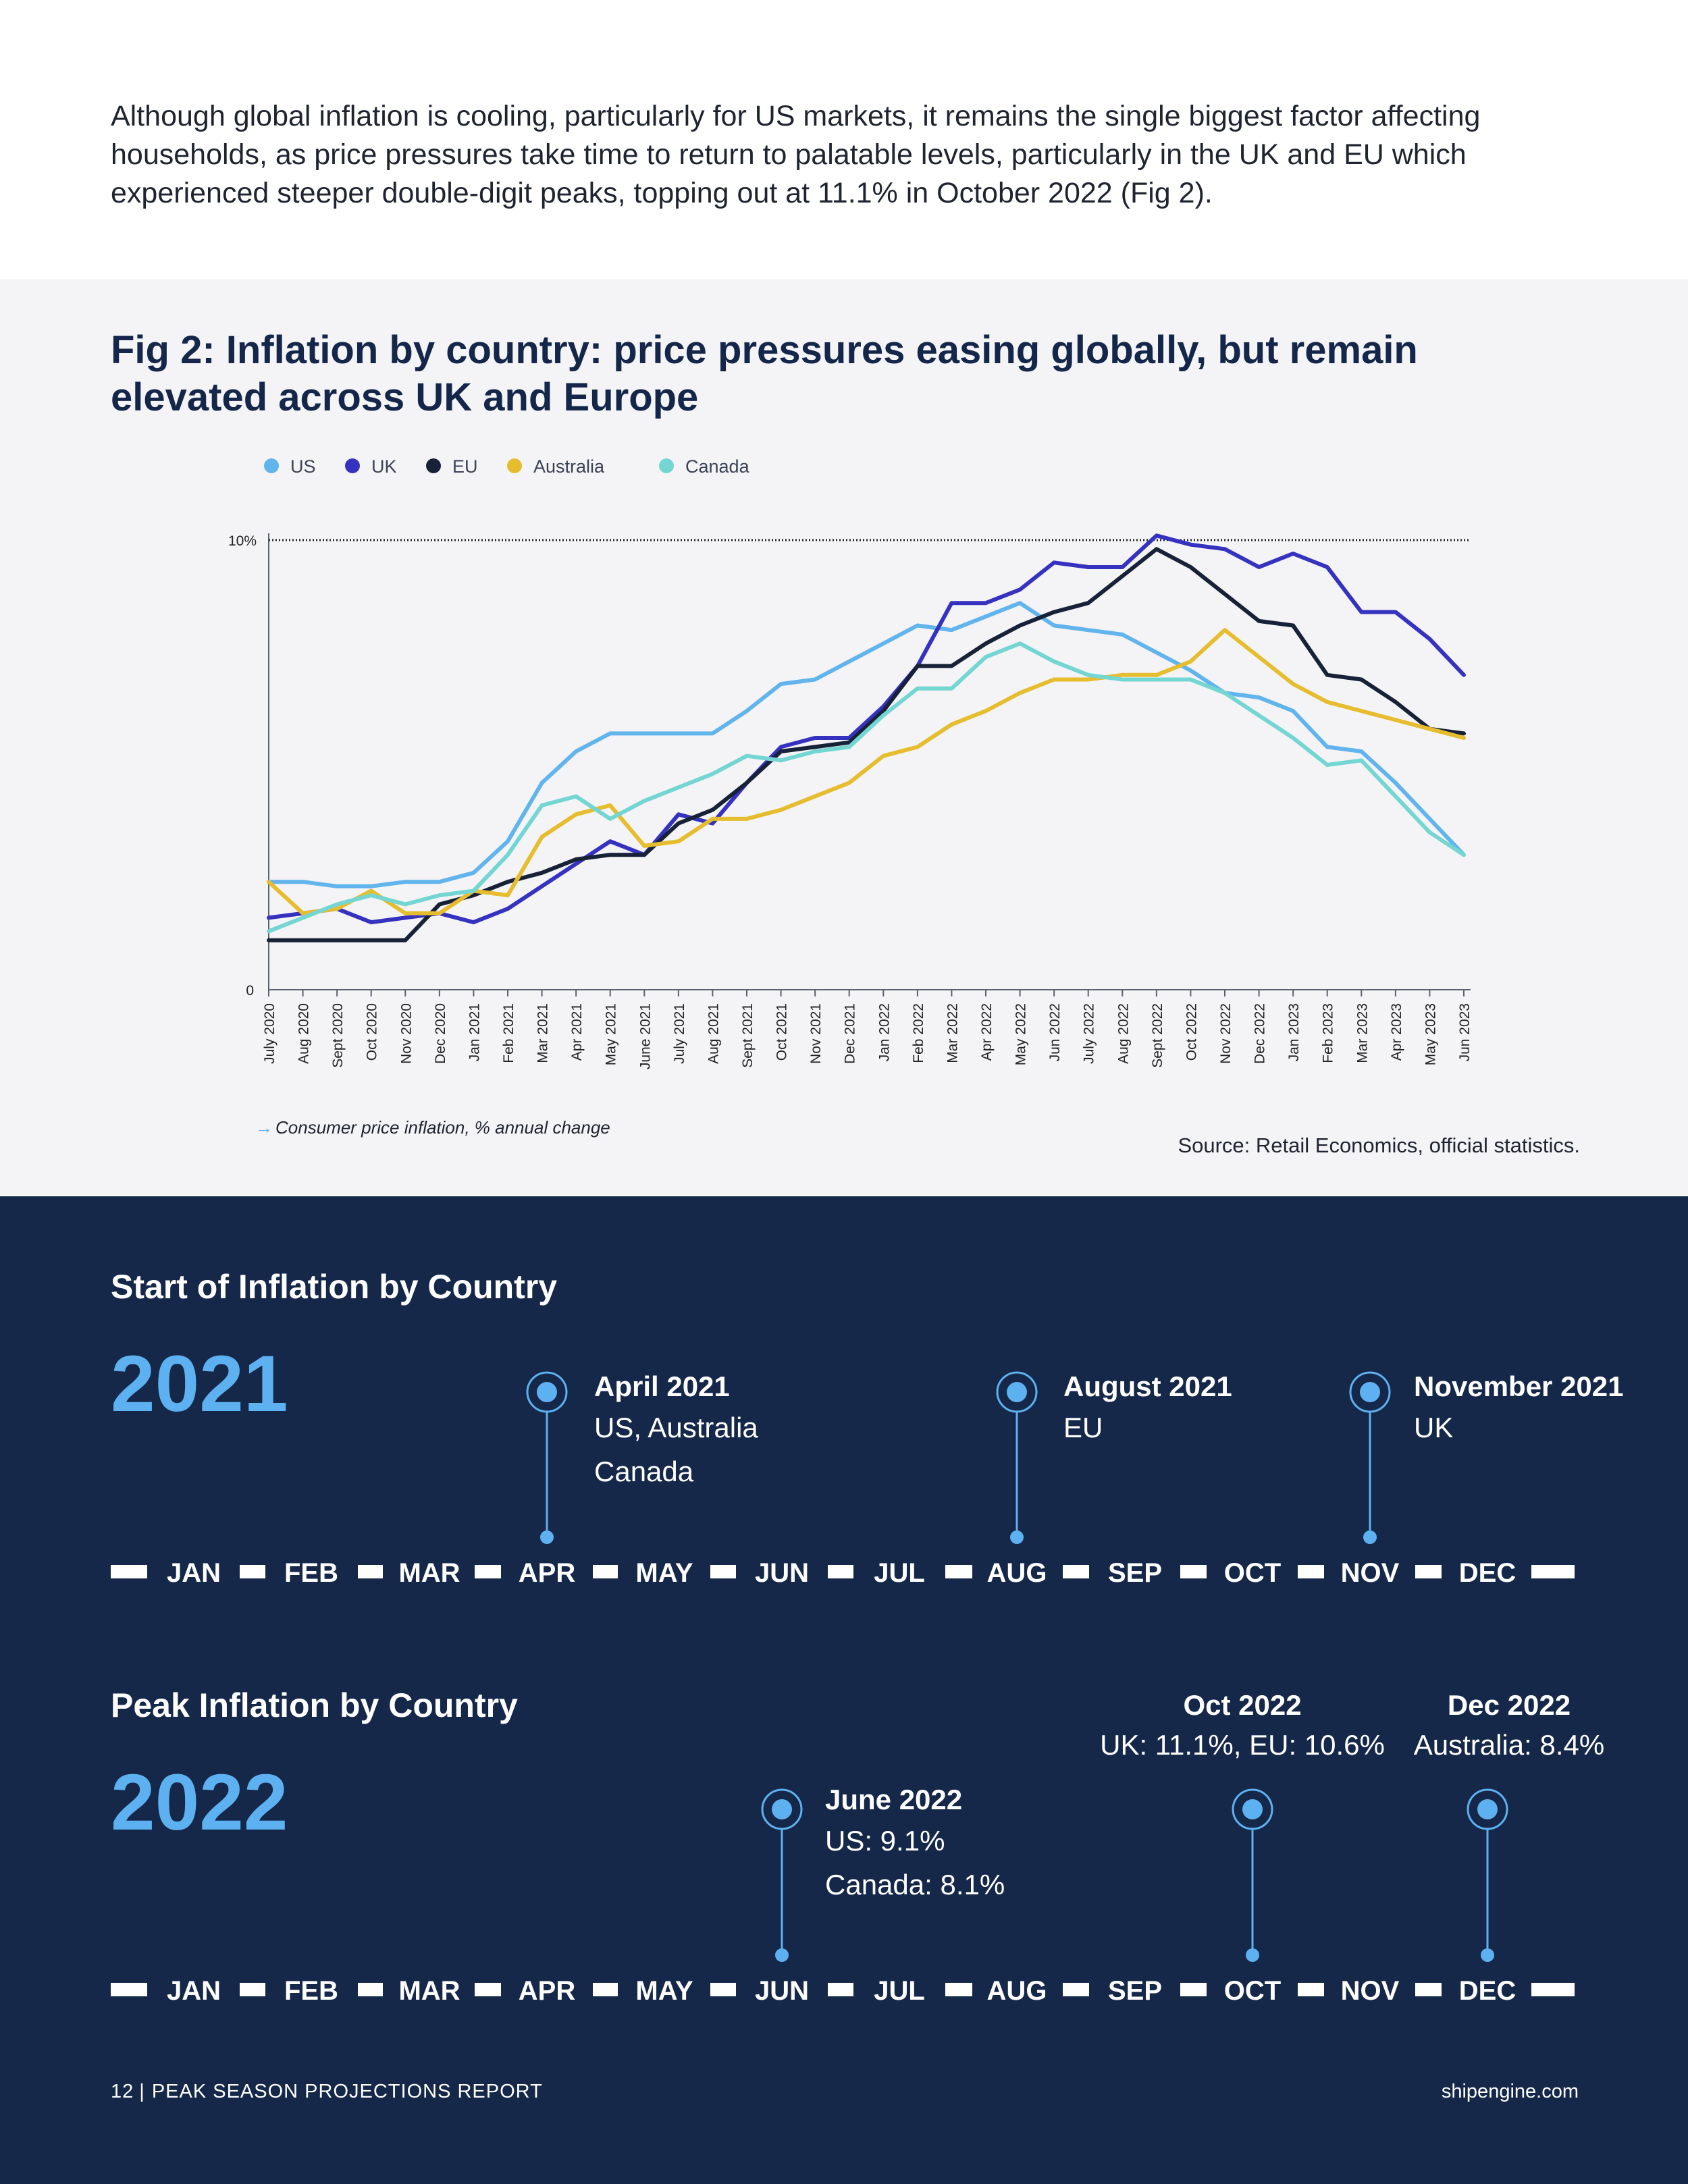 Image resolution: width=1688 pixels, height=2184 pixels. What do you see at coordinates (782, 1573) in the screenshot?
I see `start-timeline-month-jun: JUN` at bounding box center [782, 1573].